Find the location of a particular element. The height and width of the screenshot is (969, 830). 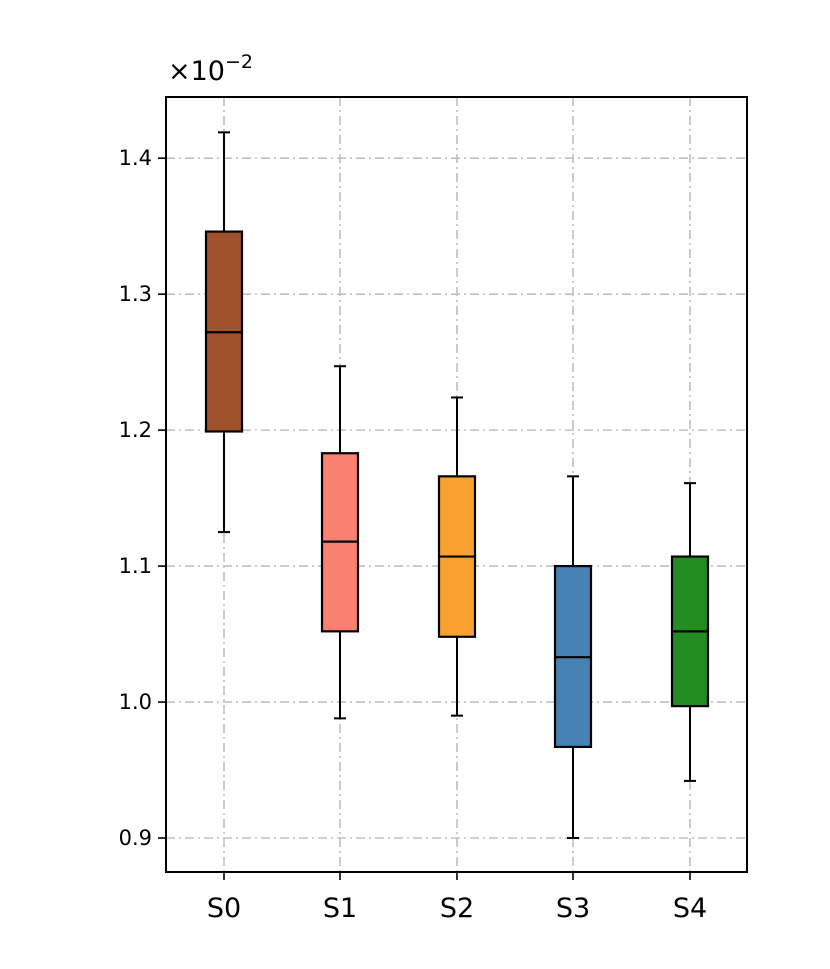

x-tick-label: S4 is located at coordinates (690, 908).